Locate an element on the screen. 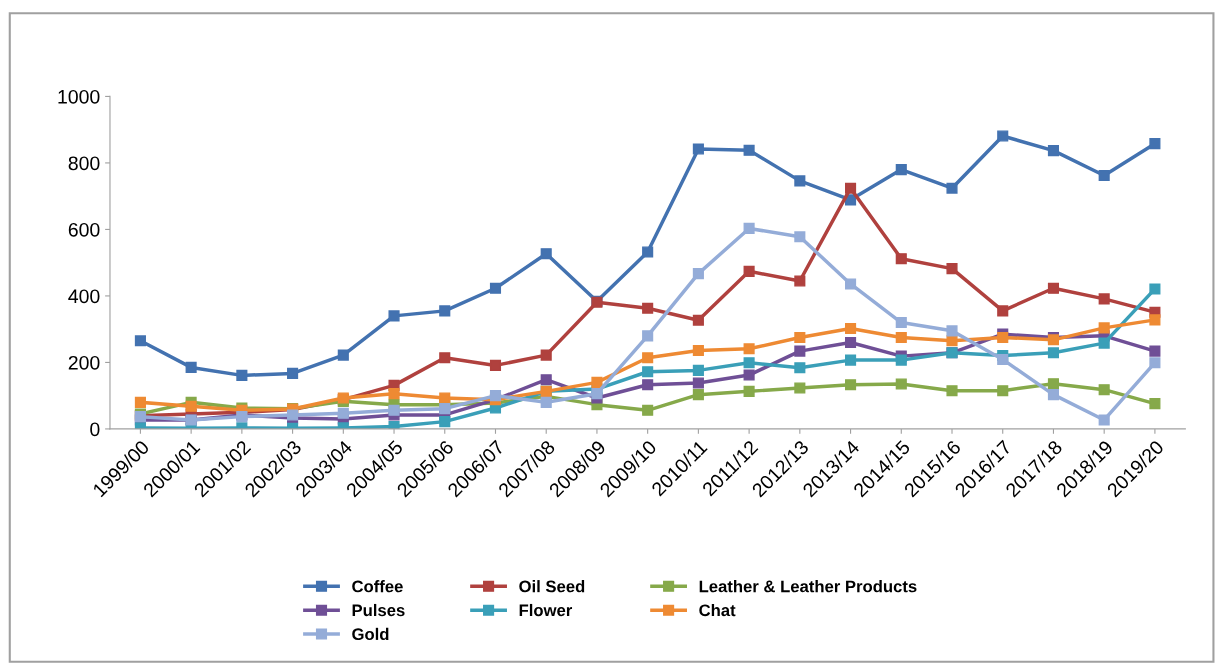 The width and height of the screenshot is (1222, 665). legend-label: Pulses is located at coordinates (378, 610).